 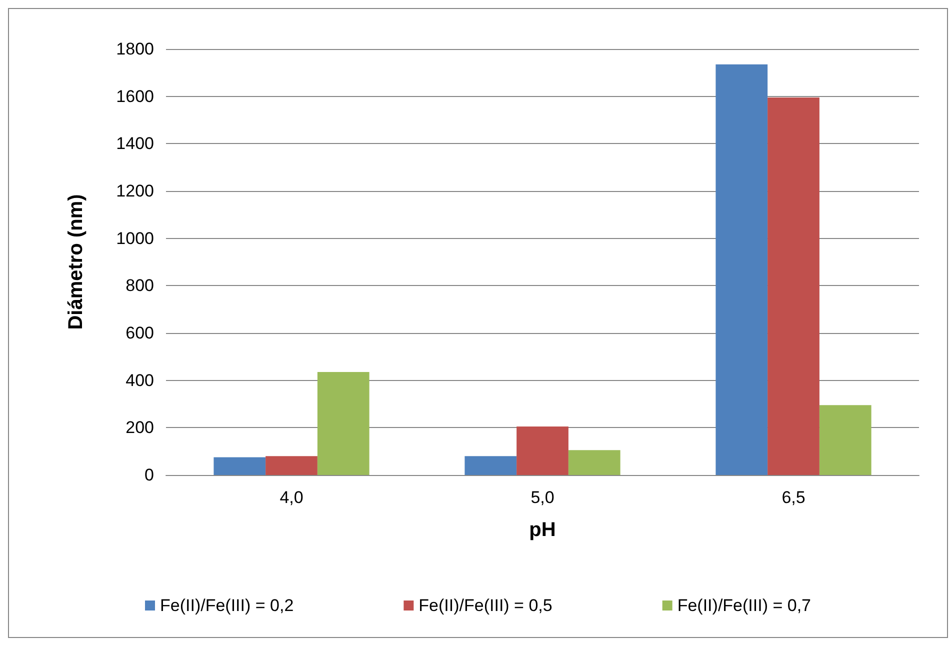 What do you see at coordinates (140, 333) in the screenshot?
I see `y-tick-label: 600` at bounding box center [140, 333].